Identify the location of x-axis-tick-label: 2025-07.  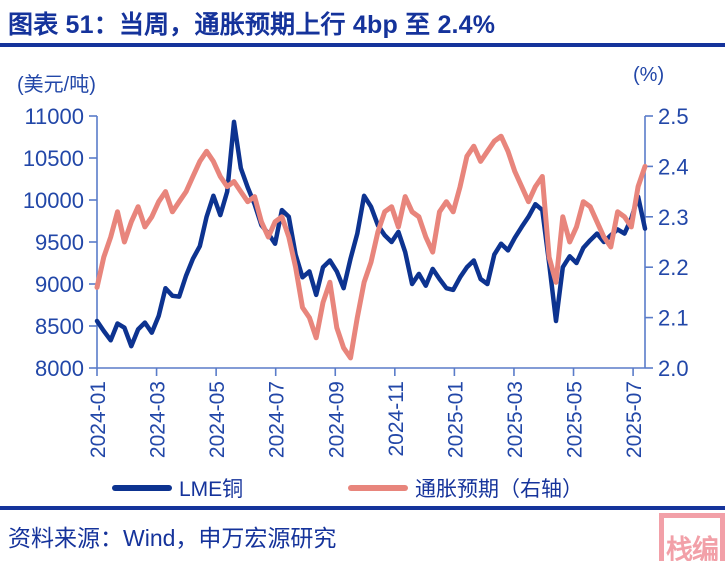
(634, 419).